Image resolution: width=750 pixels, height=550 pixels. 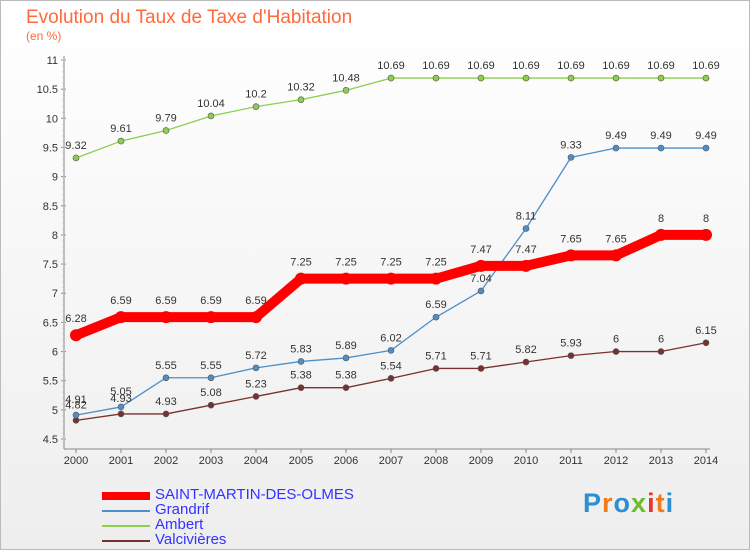 I want to click on logo-letter: P, so click(x=593, y=503).